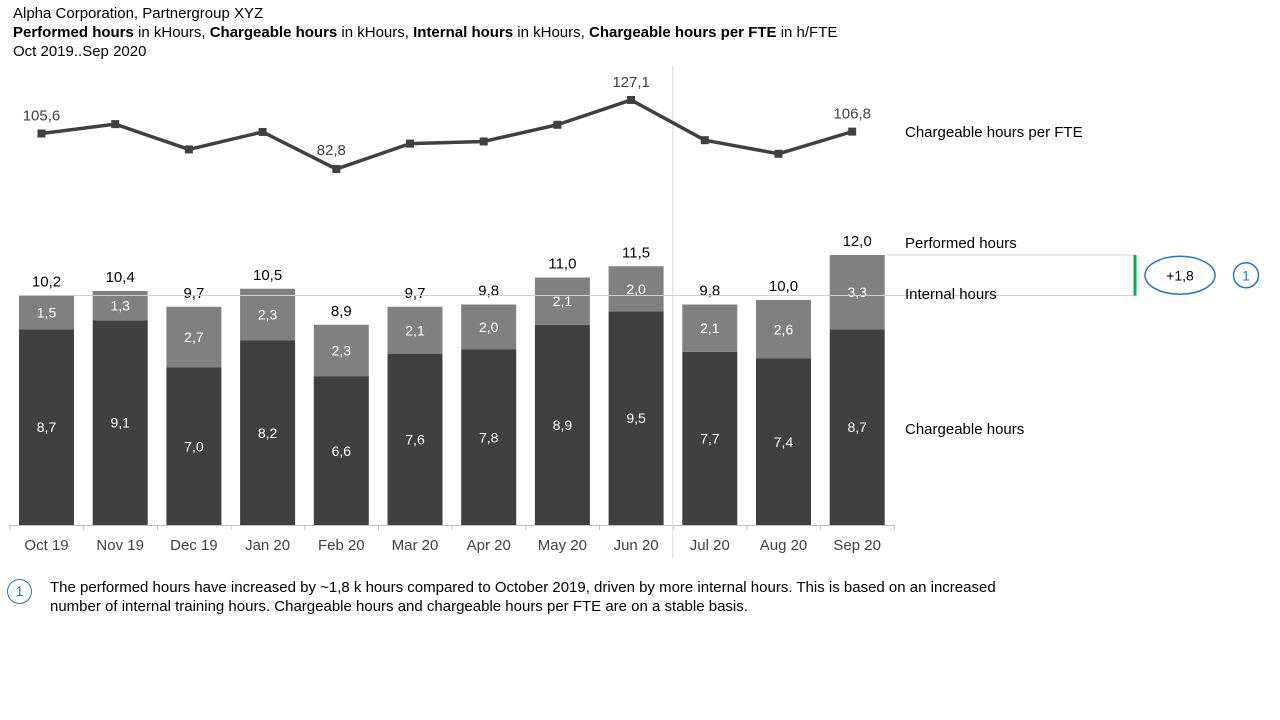 Image resolution: width=1280 pixels, height=720 pixels. Describe the element at coordinates (19, 591) in the screenshot. I see `footnote-marker: 1` at that location.